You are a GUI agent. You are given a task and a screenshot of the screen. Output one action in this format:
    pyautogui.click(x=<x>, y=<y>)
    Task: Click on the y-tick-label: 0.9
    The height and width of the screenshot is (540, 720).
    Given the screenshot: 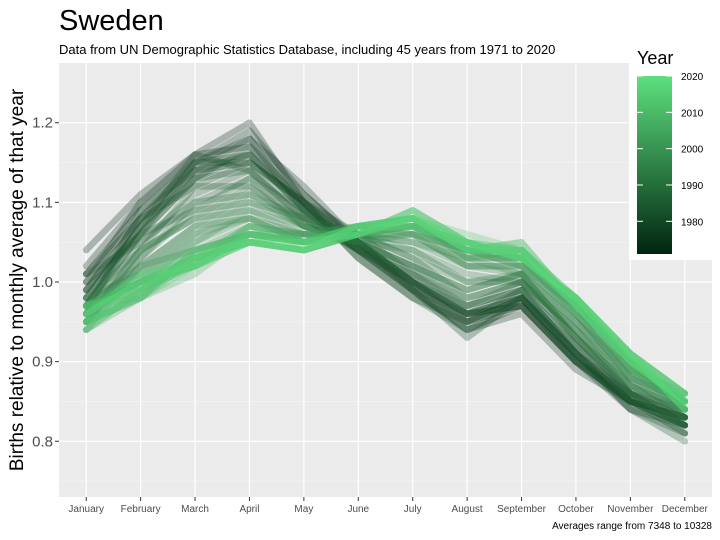 What is the action you would take?
    pyautogui.click(x=42, y=362)
    